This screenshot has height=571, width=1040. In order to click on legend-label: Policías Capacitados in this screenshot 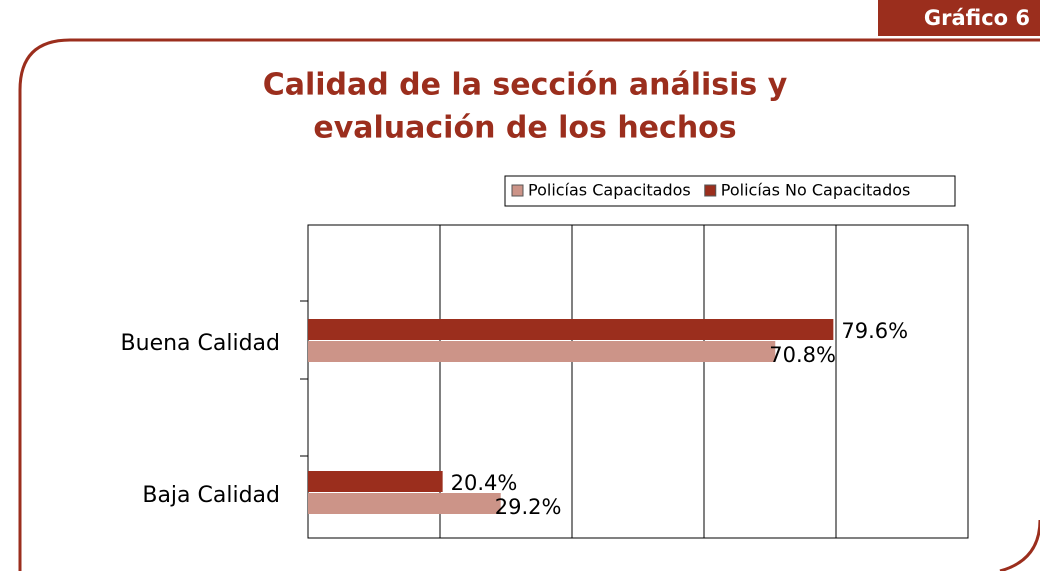, I will do `click(609, 190)`.